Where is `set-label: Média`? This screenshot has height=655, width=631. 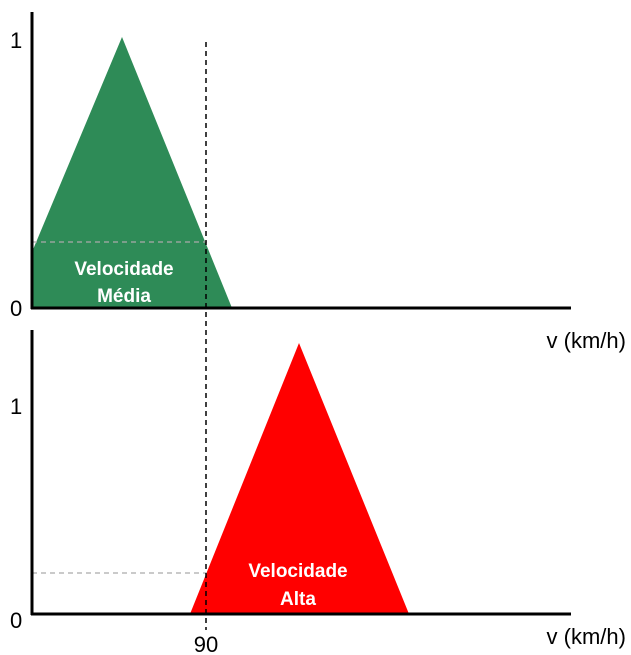
set-label: Média is located at coordinates (124, 296).